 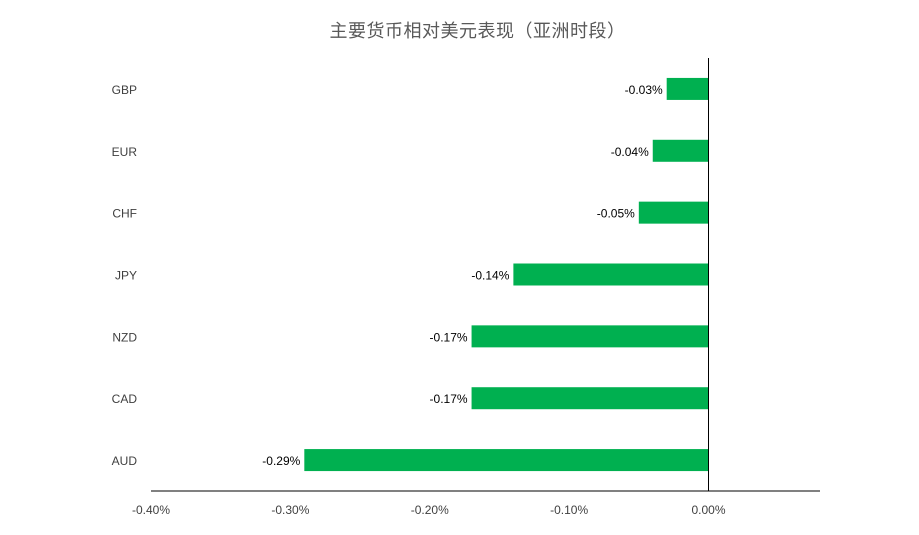 I want to click on data-label-cad: -0.17%, so click(x=449, y=399).